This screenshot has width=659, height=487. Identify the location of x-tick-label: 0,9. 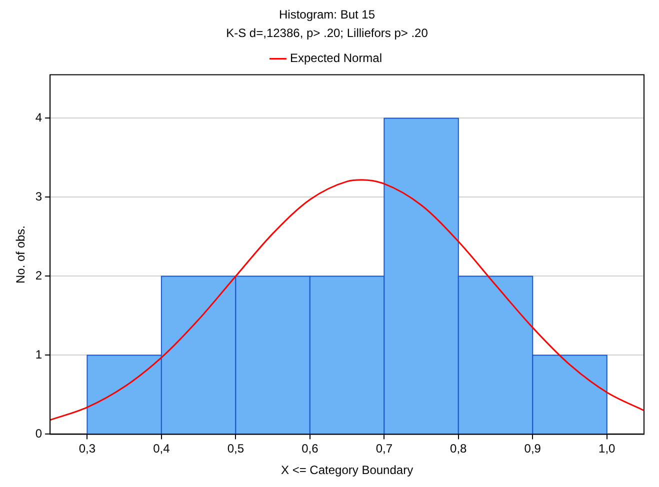
(533, 449).